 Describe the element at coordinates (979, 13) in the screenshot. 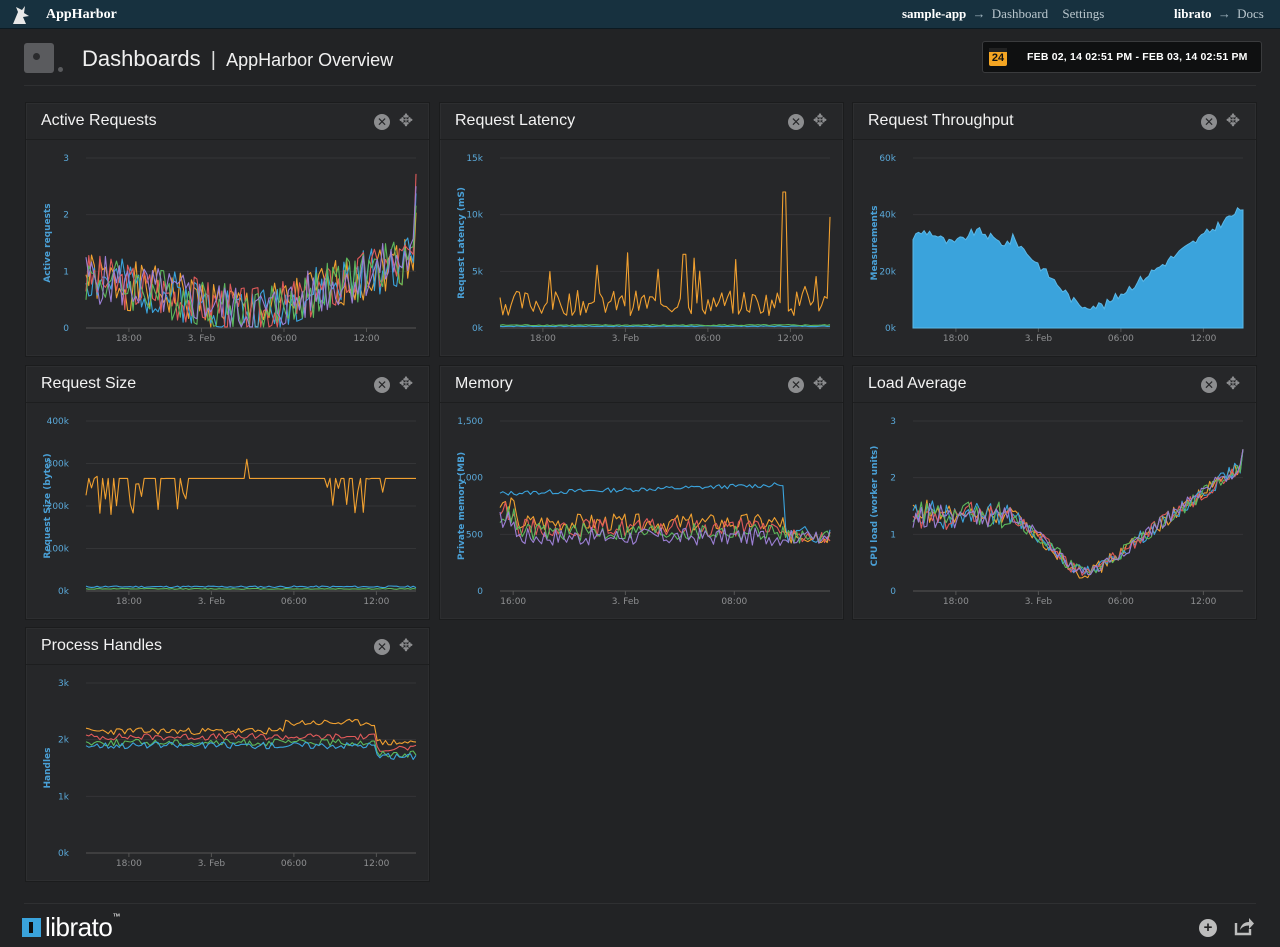

I see `arrow-icon: →` at that location.